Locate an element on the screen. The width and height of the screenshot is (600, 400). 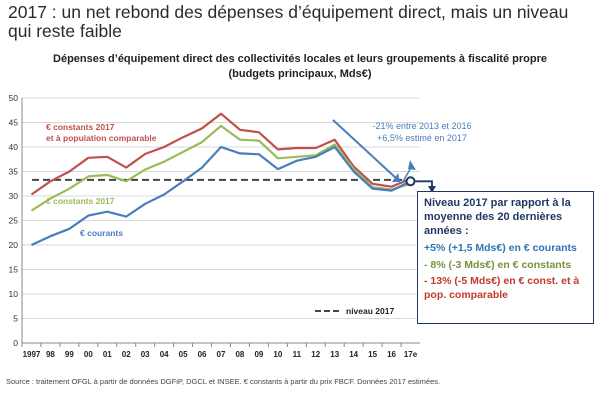
x-tick-label: 10 is located at coordinates (277, 354).